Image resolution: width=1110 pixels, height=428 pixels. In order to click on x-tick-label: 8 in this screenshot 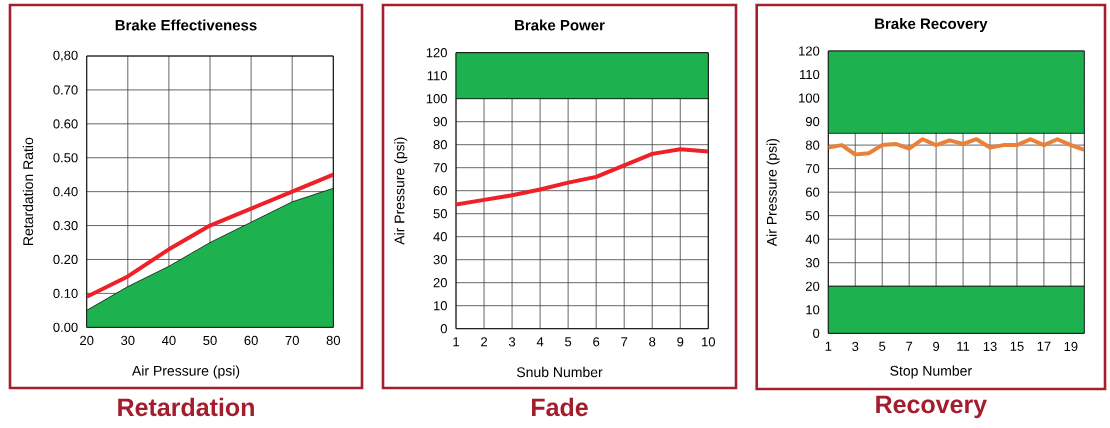, I will do `click(652, 342)`.